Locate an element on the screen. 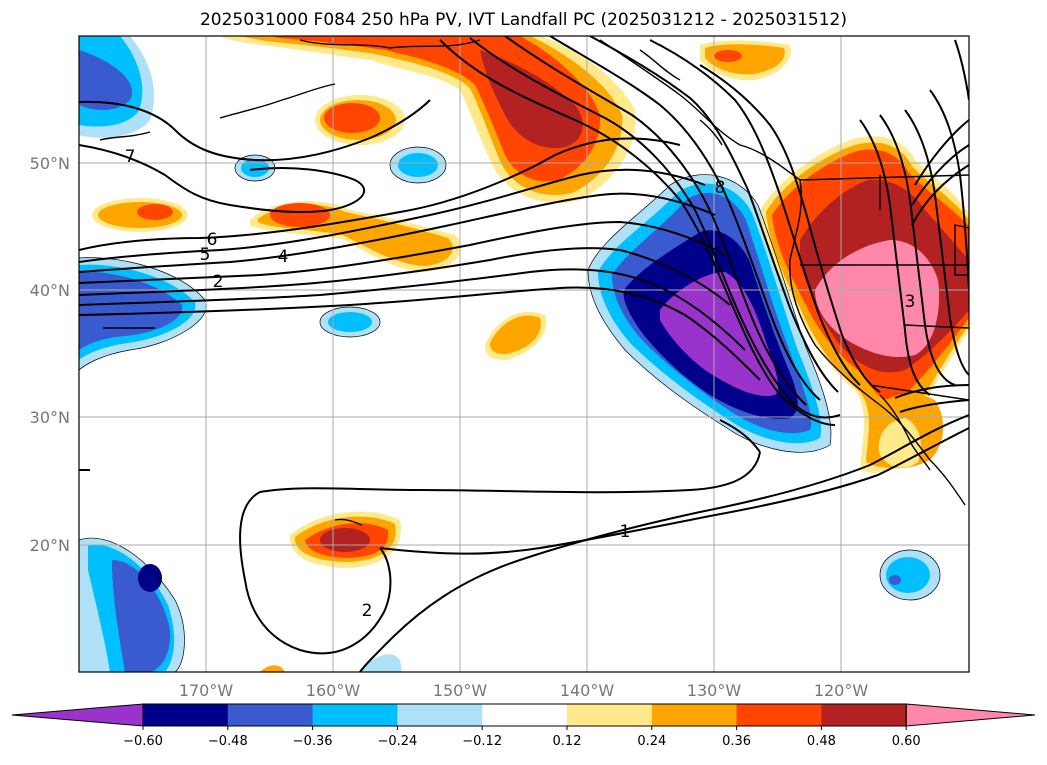 This screenshot has width=1047, height=765. colorbar-tick-label: −0.24 is located at coordinates (397, 741).